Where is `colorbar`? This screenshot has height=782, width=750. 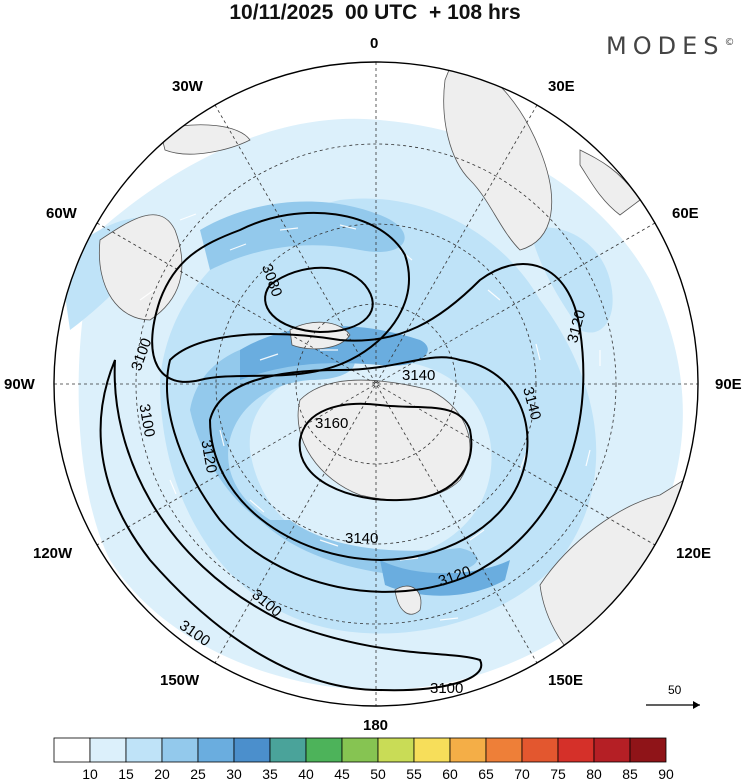 colorbar is located at coordinates (360, 750).